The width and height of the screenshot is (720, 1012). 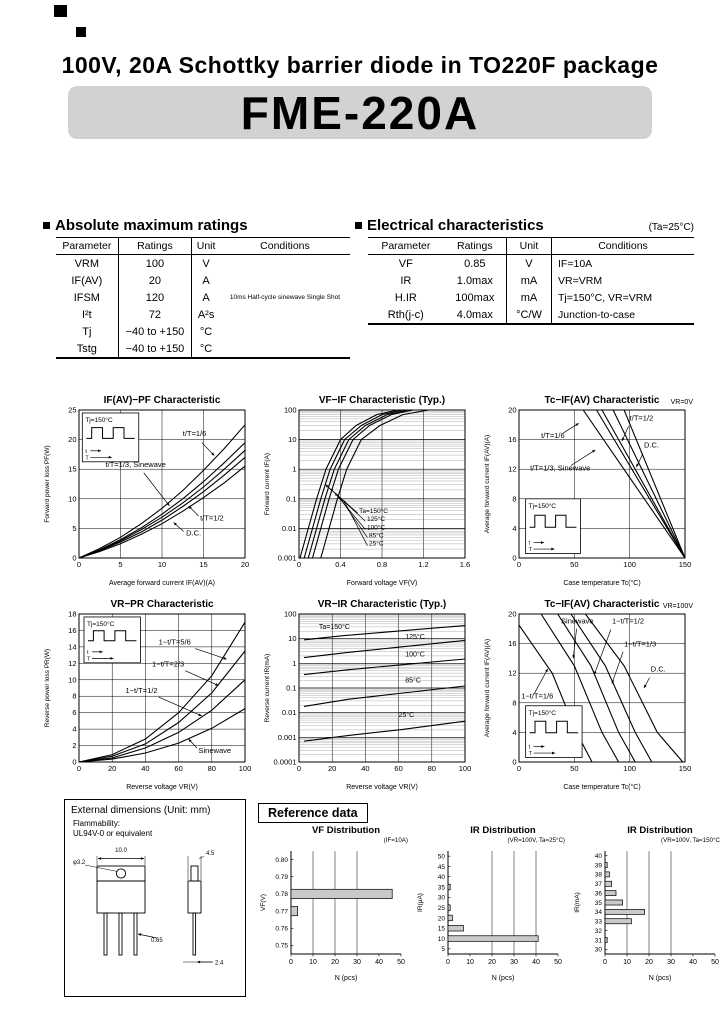 I want to click on svg-text: (IF=10A), so click(x=396, y=840).